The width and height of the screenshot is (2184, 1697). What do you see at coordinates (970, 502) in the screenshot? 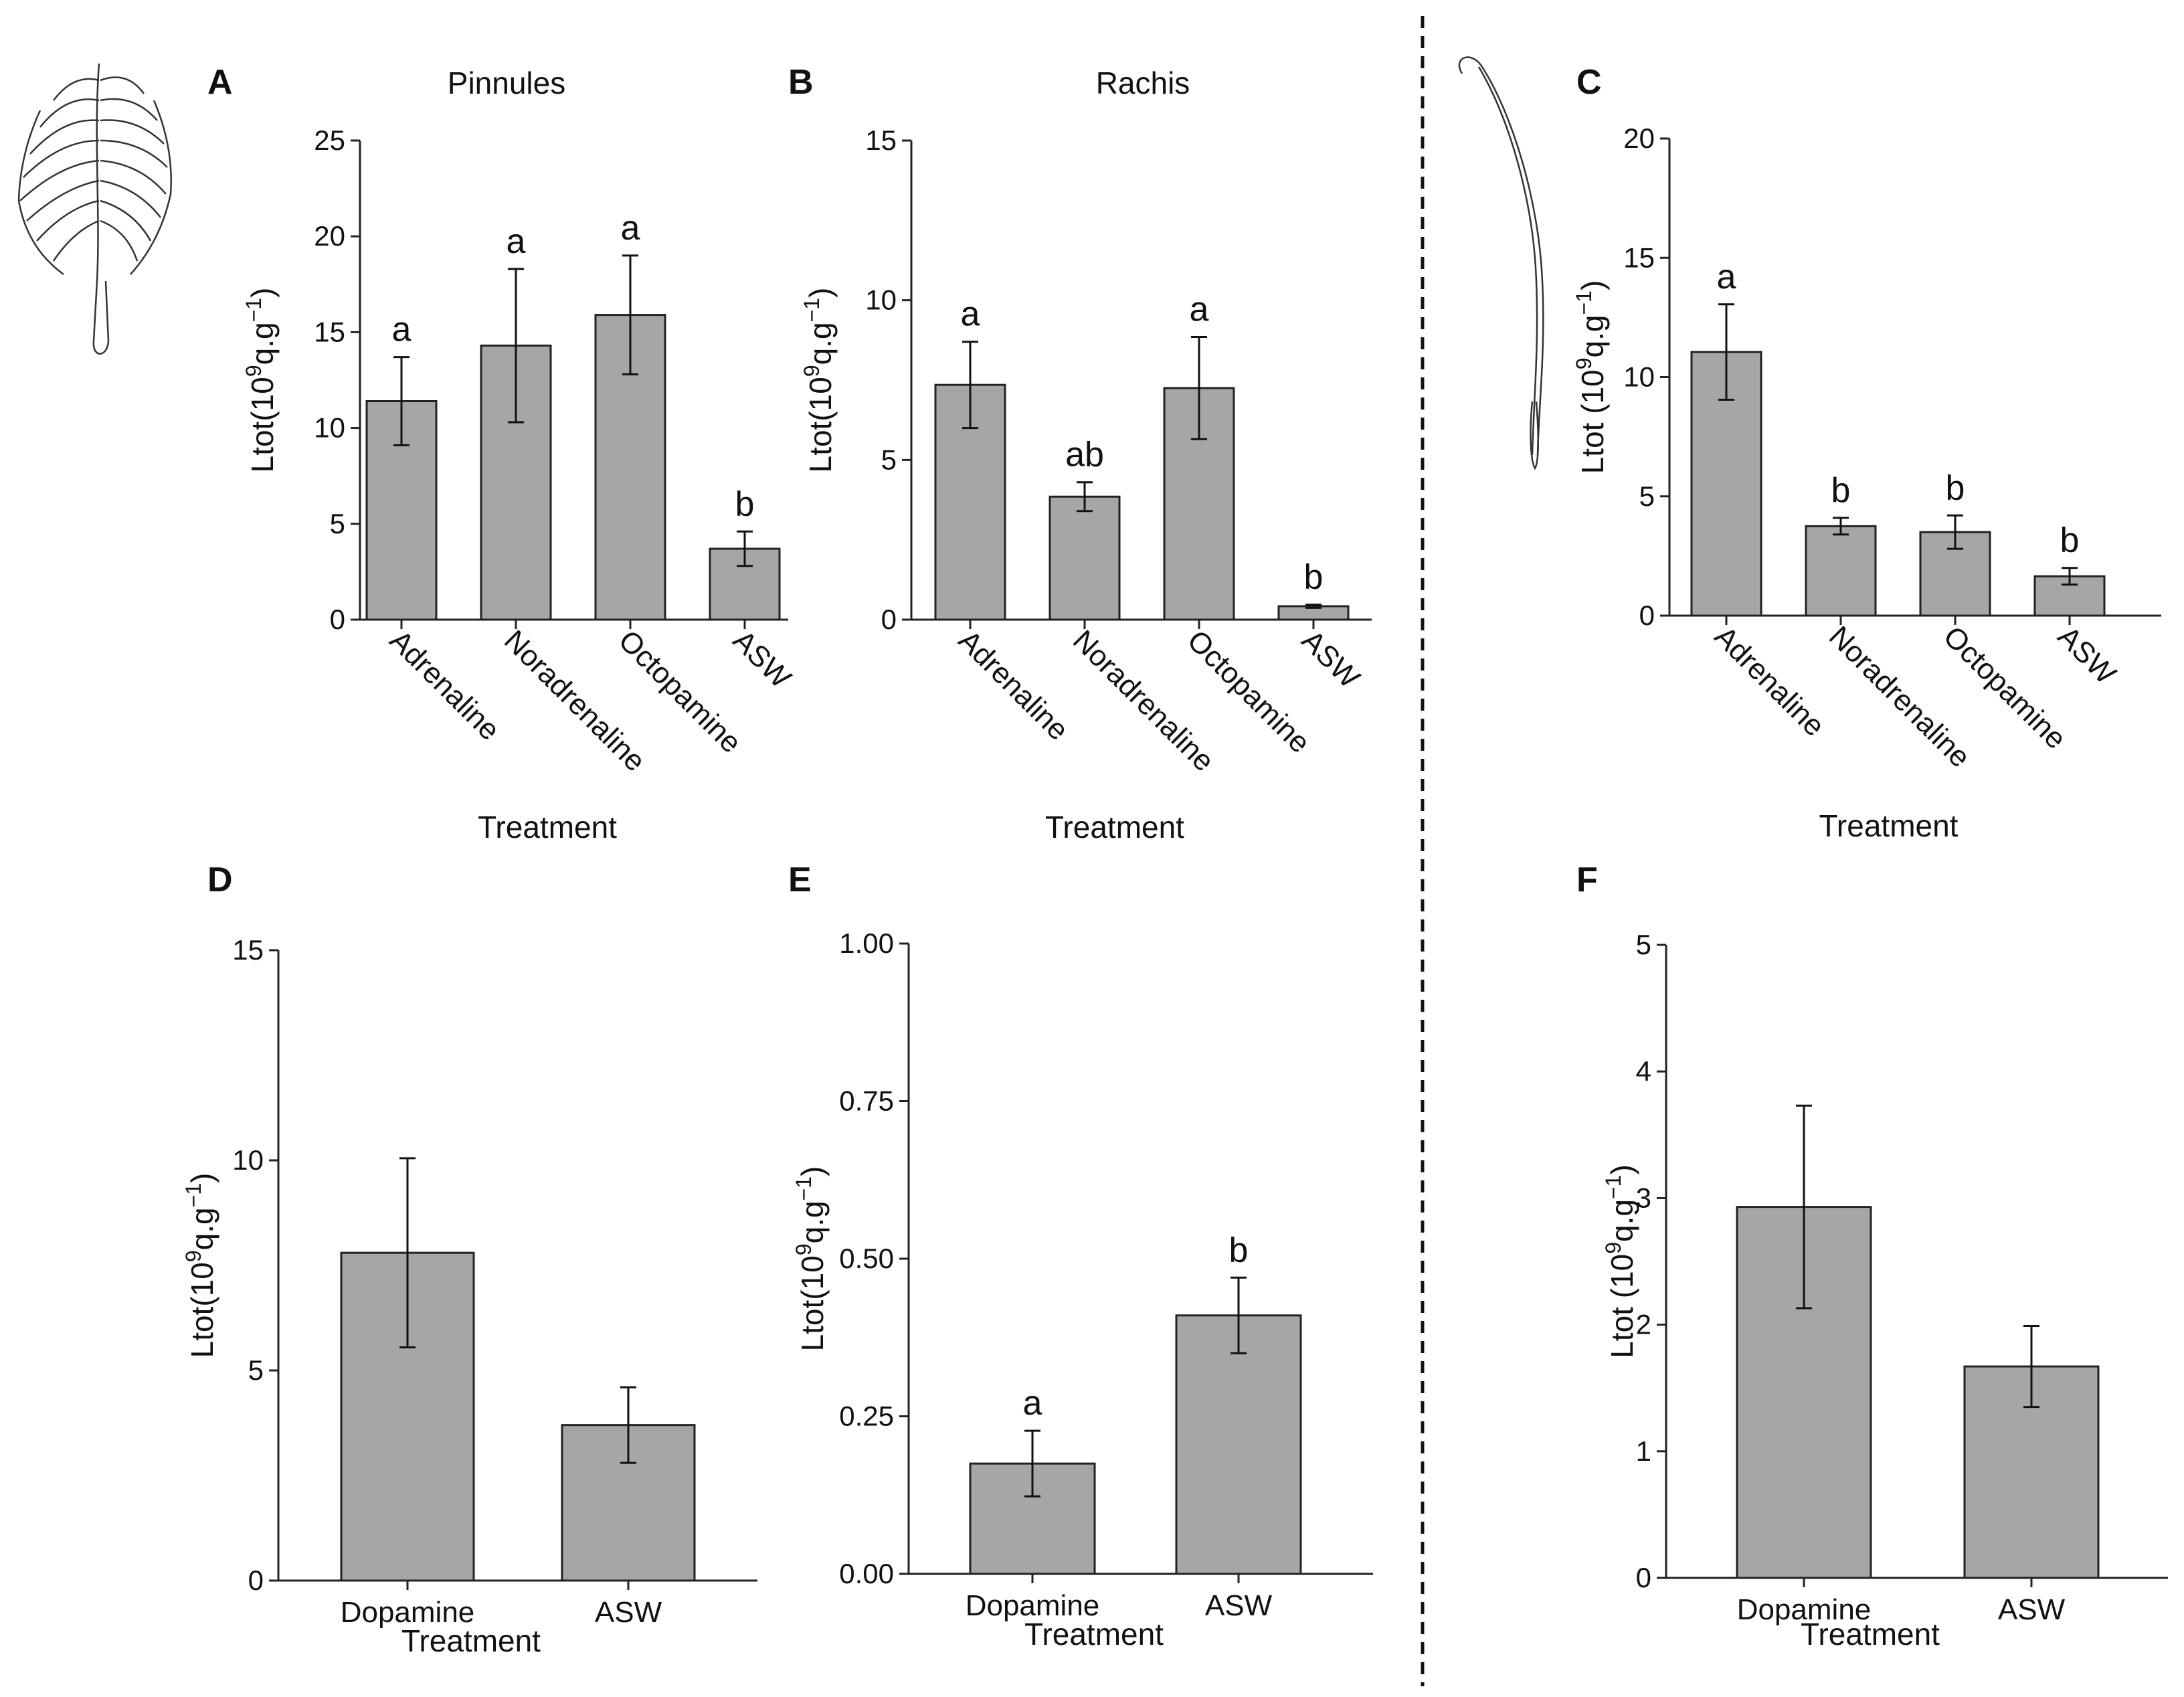
I see `bar-adrenaline` at bounding box center [970, 502].